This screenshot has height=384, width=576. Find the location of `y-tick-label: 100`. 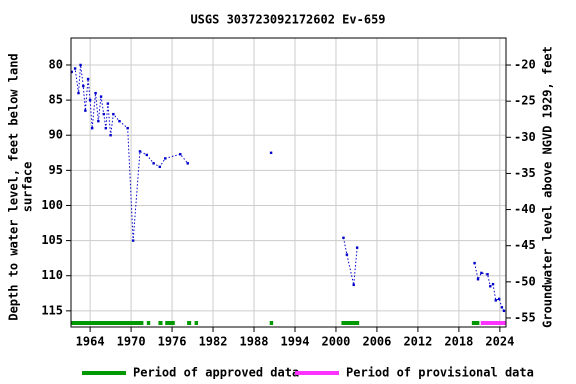

y-tick-label: 100 is located at coordinates (52, 205).